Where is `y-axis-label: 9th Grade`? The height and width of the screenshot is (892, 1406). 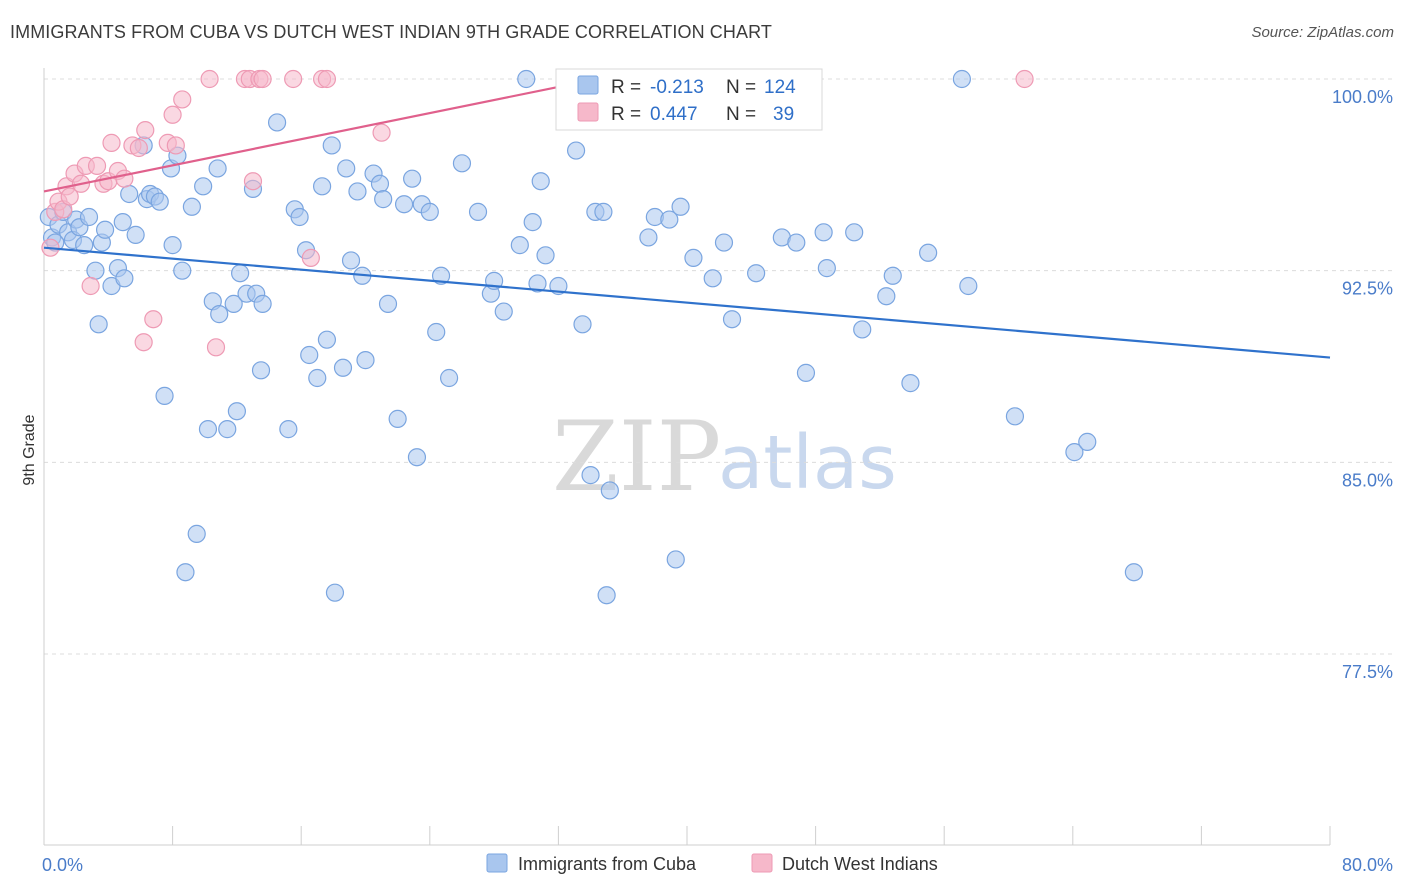 y-axis-label: 9th Grade is located at coordinates (29, 449).